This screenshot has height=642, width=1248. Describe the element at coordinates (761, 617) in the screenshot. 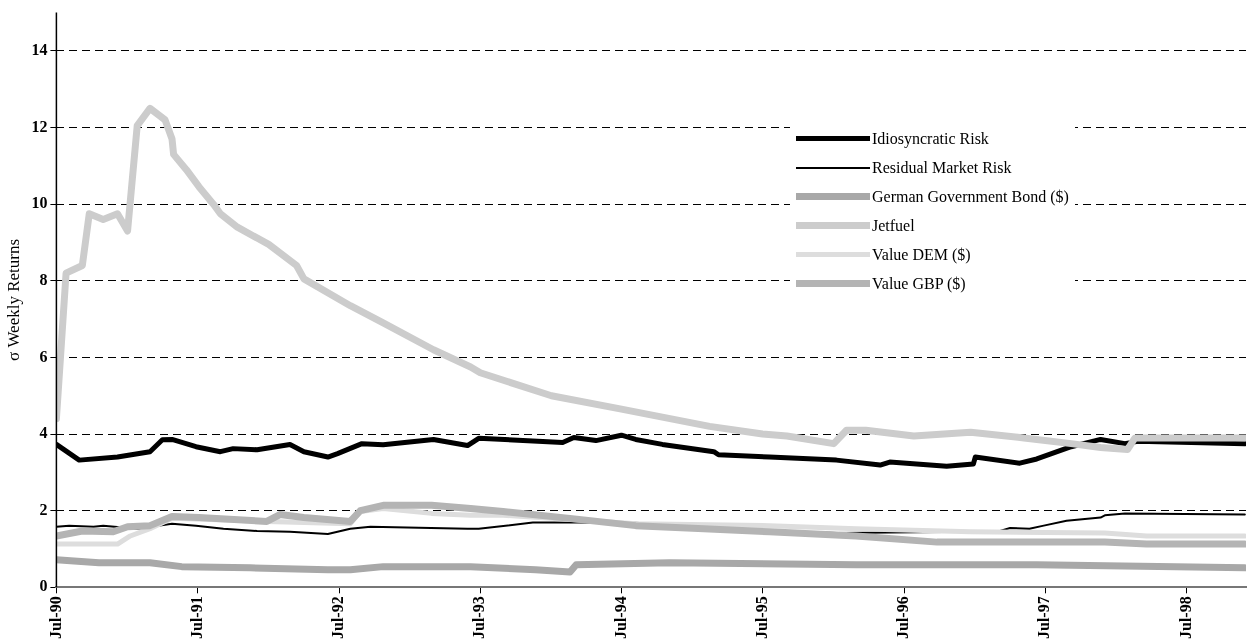

I see `x-tick-label: Jul-95` at that location.